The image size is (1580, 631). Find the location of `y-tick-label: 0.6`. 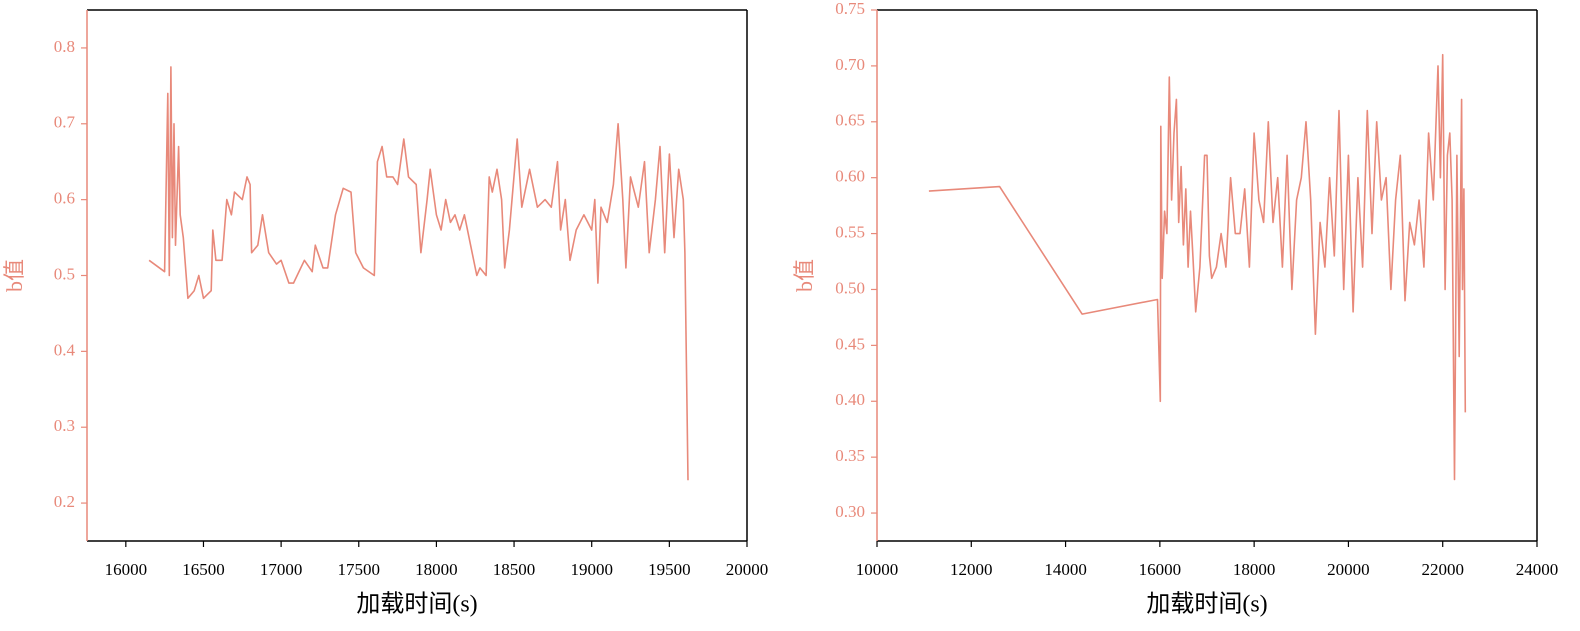

y-tick-label: 0.6 is located at coordinates (64, 198).